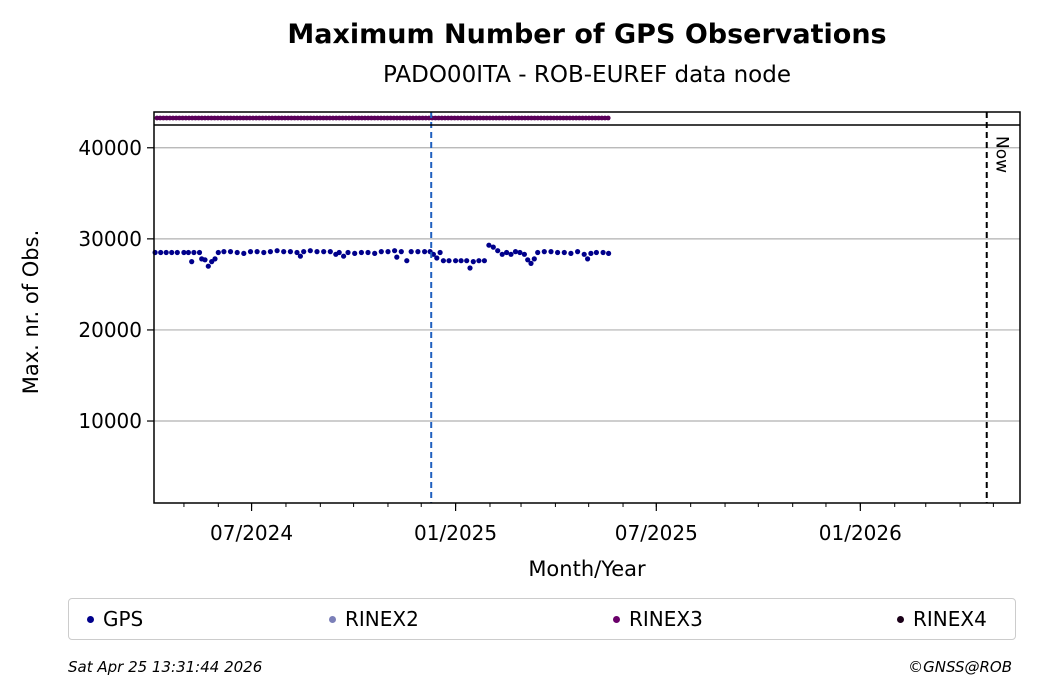  Describe the element at coordinates (950, 619) in the screenshot. I see `legend-label-rinex4: RINEX4` at that location.